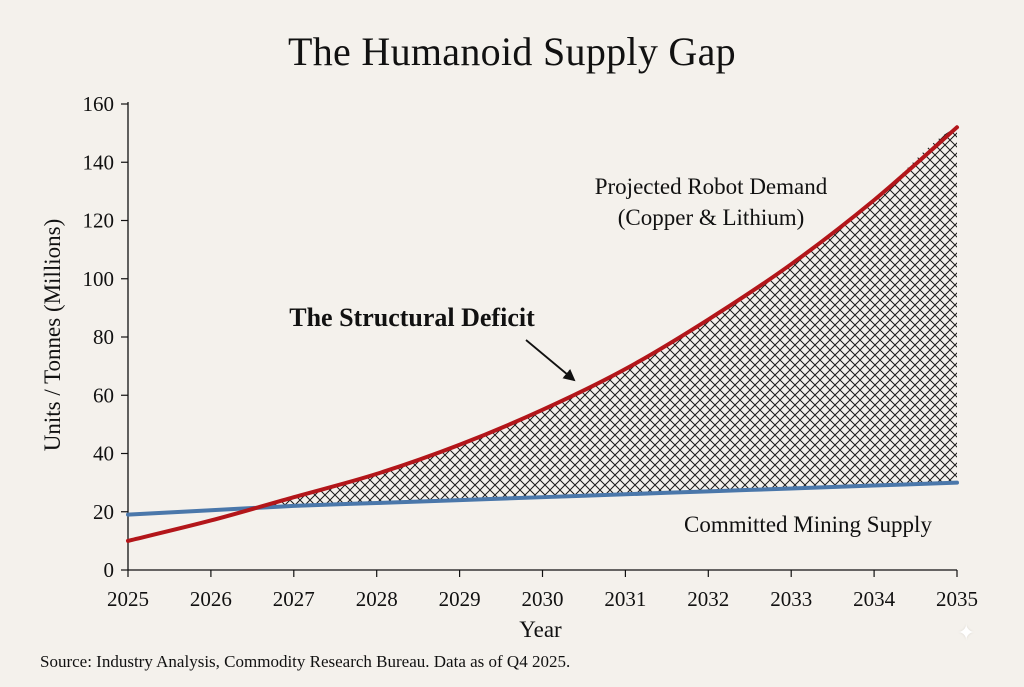 The height and width of the screenshot is (687, 1024). I want to click on supply-series-line, so click(542, 498).